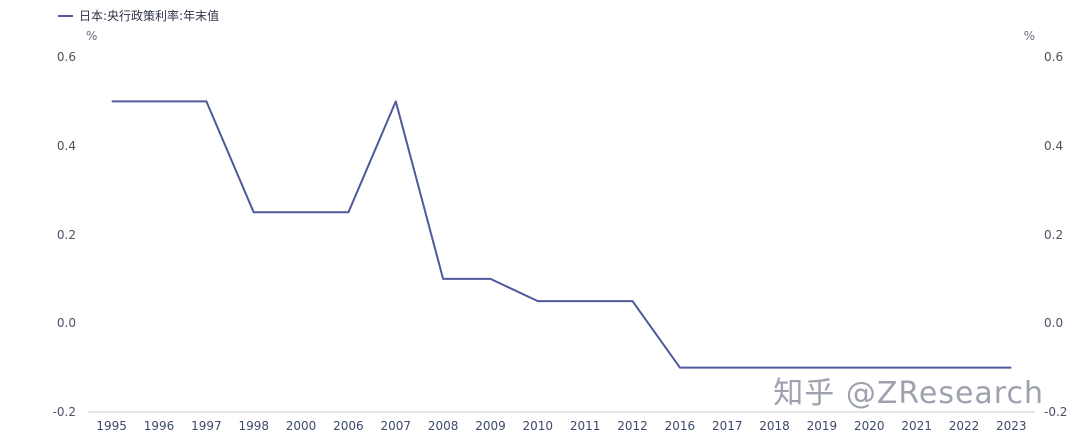 This screenshot has width=1080, height=442. I want to click on x-tick-label: 2019, so click(822, 426).